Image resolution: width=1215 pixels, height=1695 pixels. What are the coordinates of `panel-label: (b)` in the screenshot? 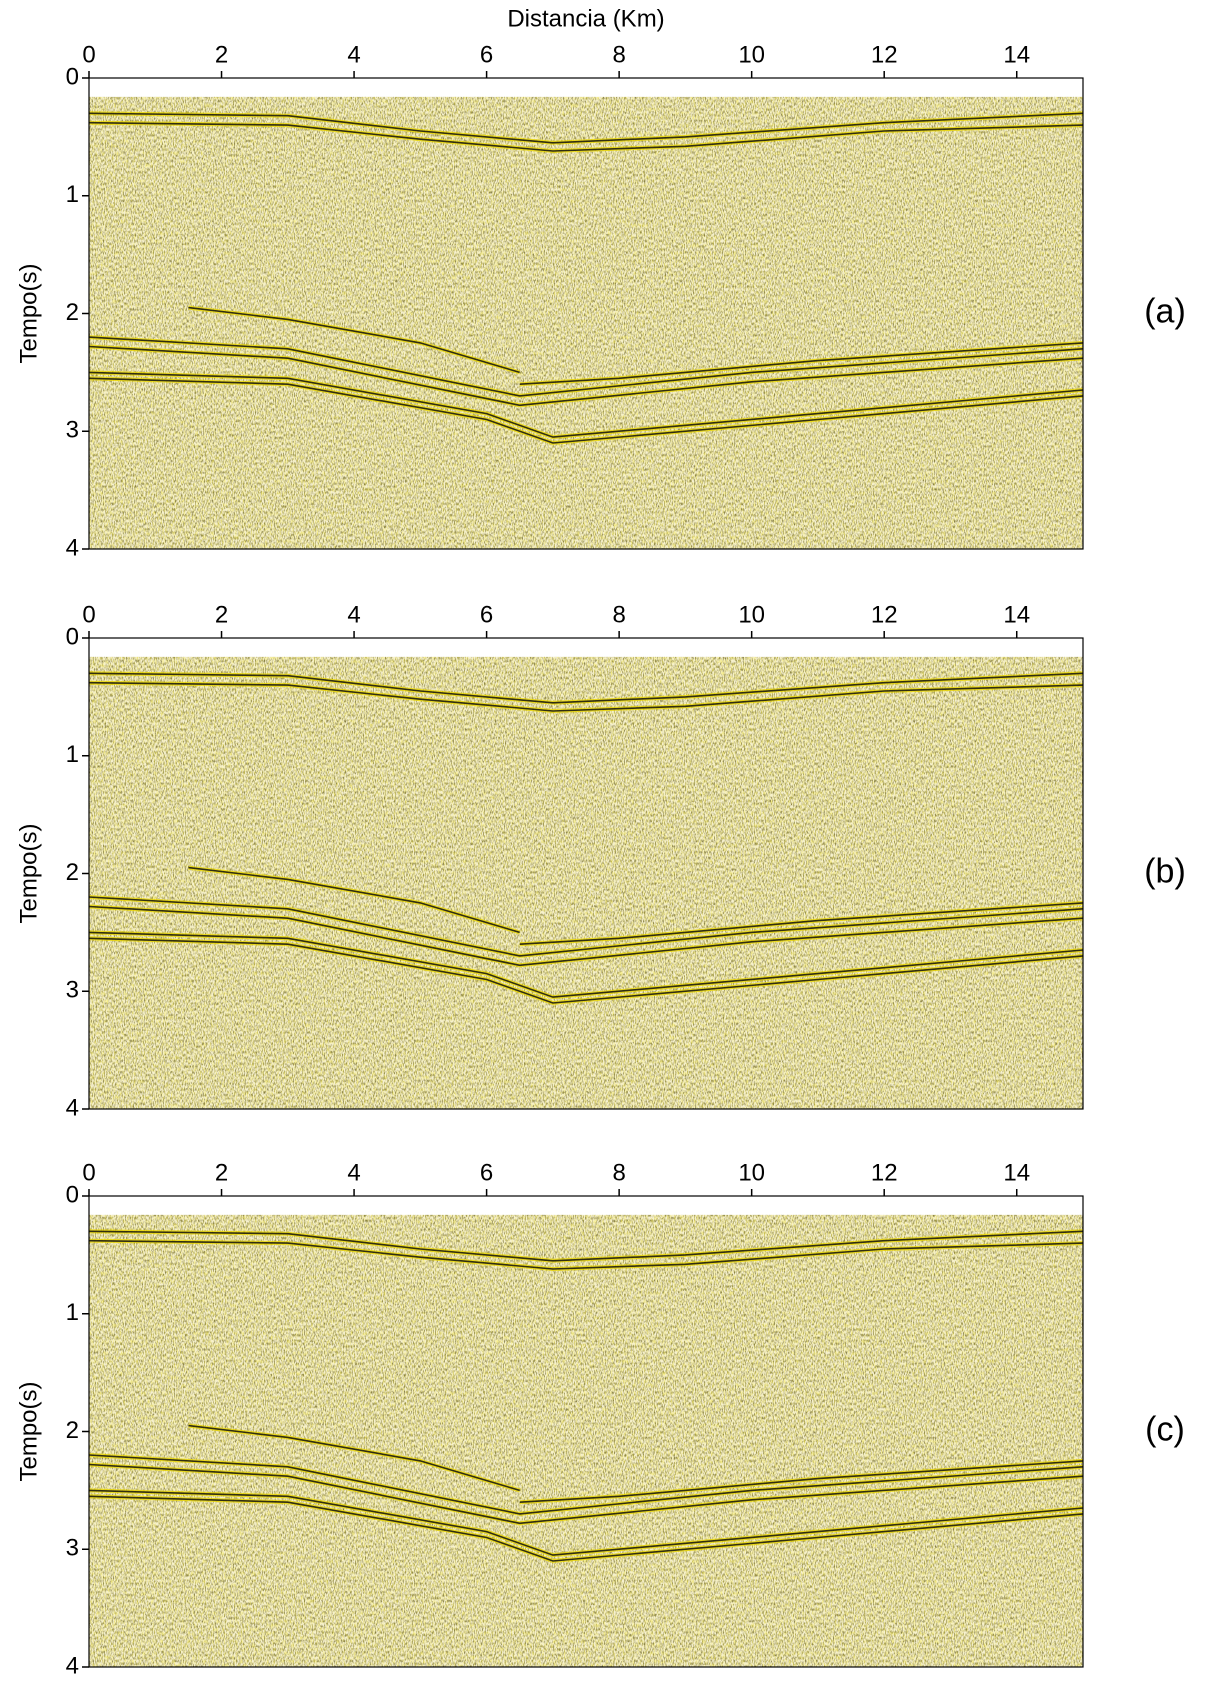 It's located at (1165, 871).